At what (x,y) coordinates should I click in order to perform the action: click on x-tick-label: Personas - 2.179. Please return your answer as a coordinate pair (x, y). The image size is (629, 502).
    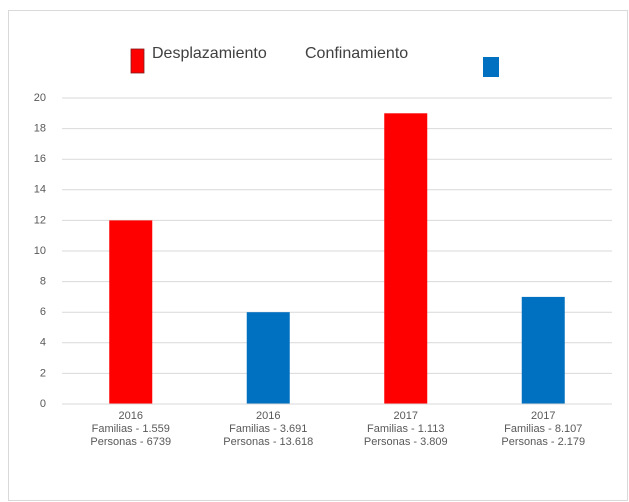
    Looking at the image, I should click on (543, 442).